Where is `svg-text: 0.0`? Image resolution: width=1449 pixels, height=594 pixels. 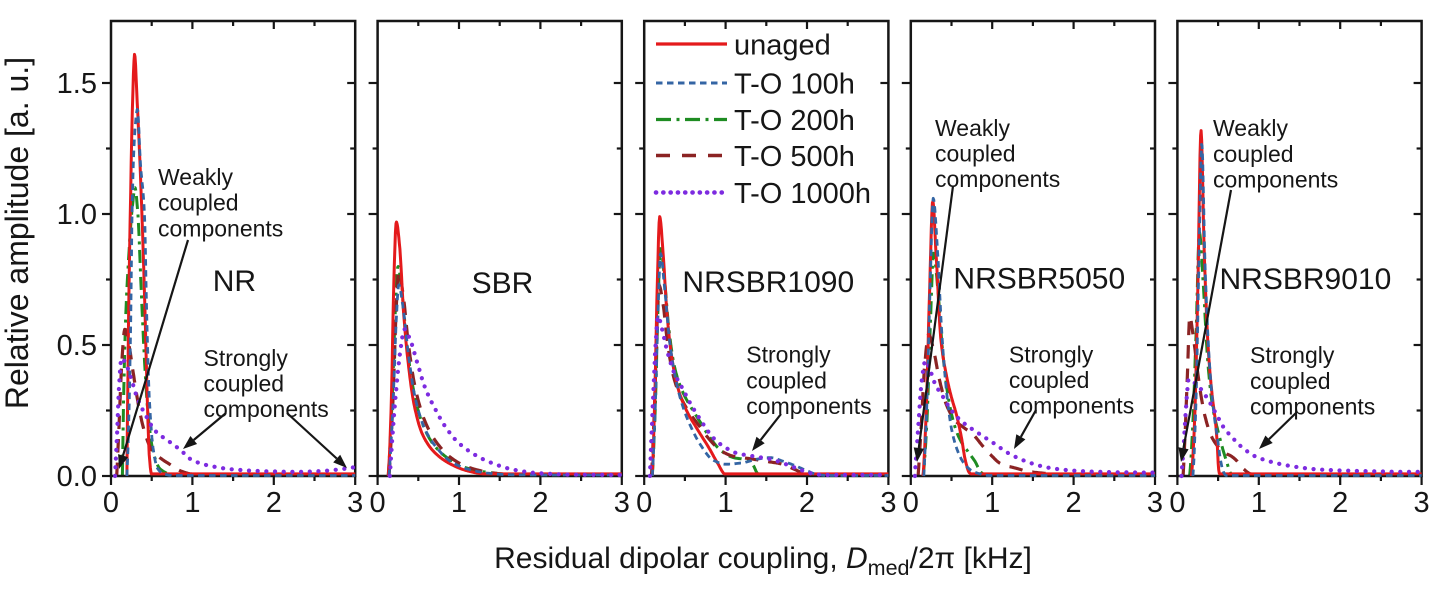 svg-text: 0.0 is located at coordinates (77, 477).